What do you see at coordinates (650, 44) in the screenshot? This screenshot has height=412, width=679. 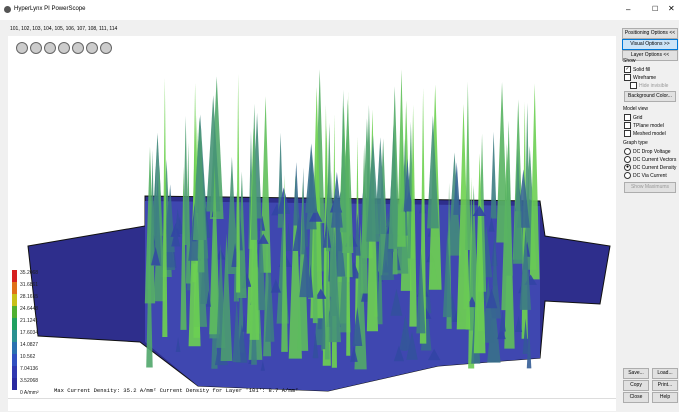 I see `tab-button: Visual Options >>` at bounding box center [650, 44].